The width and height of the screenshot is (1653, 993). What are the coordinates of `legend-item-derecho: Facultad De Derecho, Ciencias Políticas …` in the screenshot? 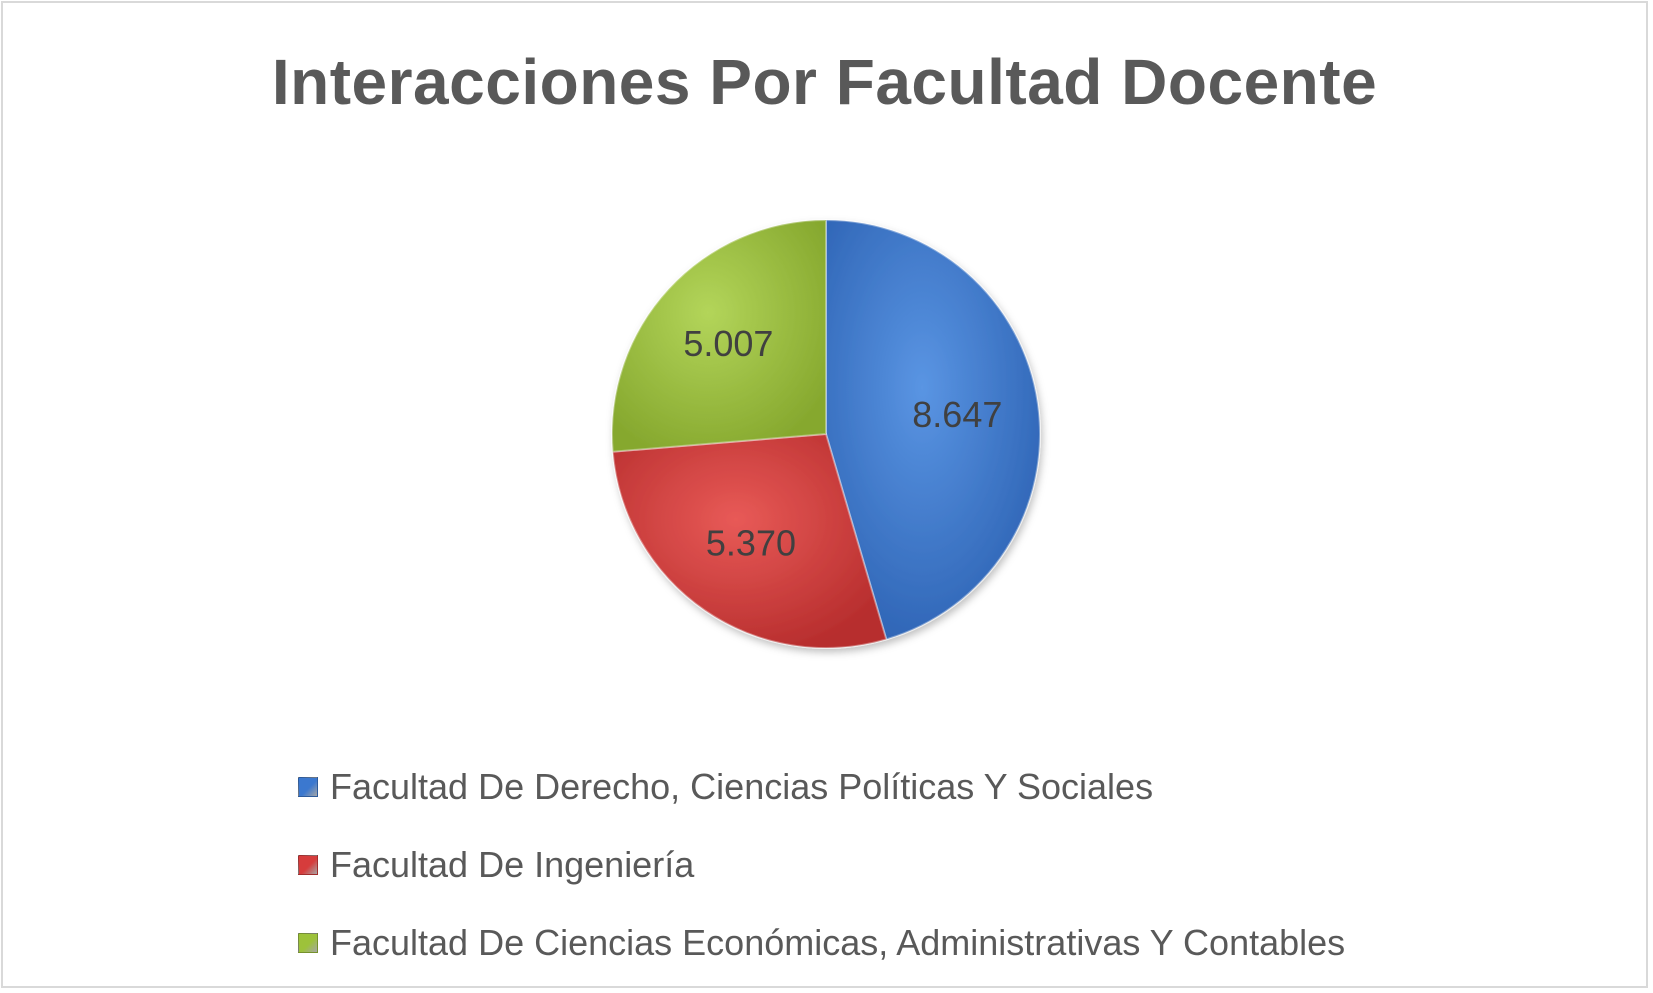 It's located at (821, 787).